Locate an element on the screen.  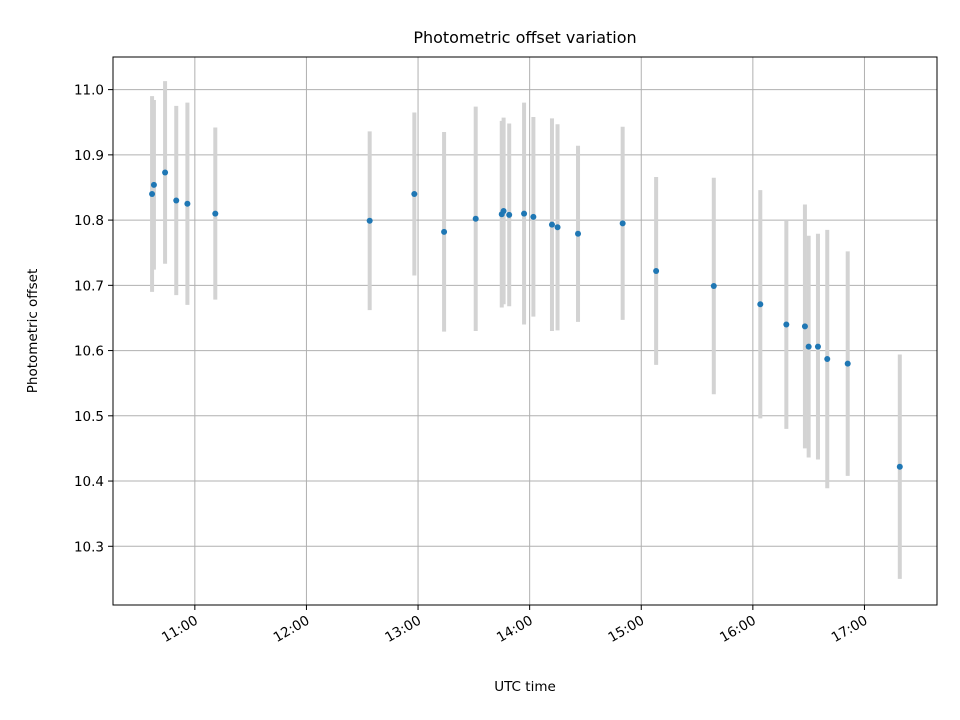
y-tick-label: 10.4 is located at coordinates (89, 482).